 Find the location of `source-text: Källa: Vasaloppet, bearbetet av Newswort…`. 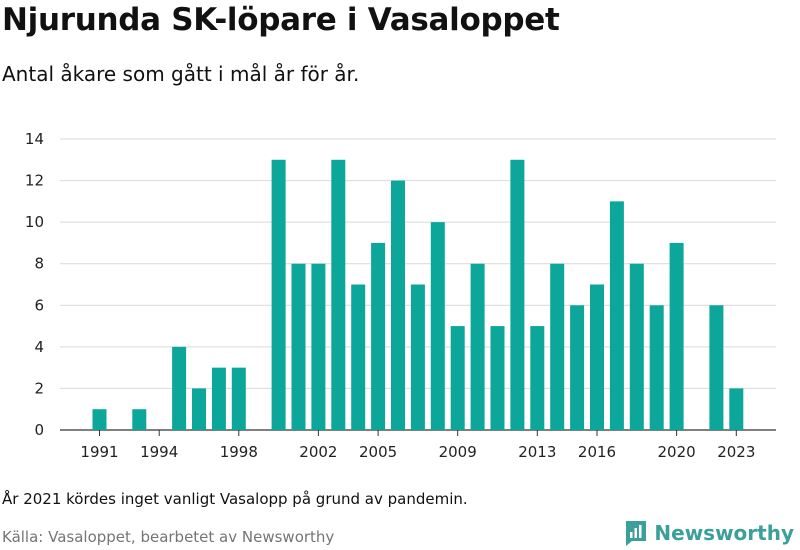

source-text: Källa: Vasaloppet, bearbetet av Newswort… is located at coordinates (168, 537).